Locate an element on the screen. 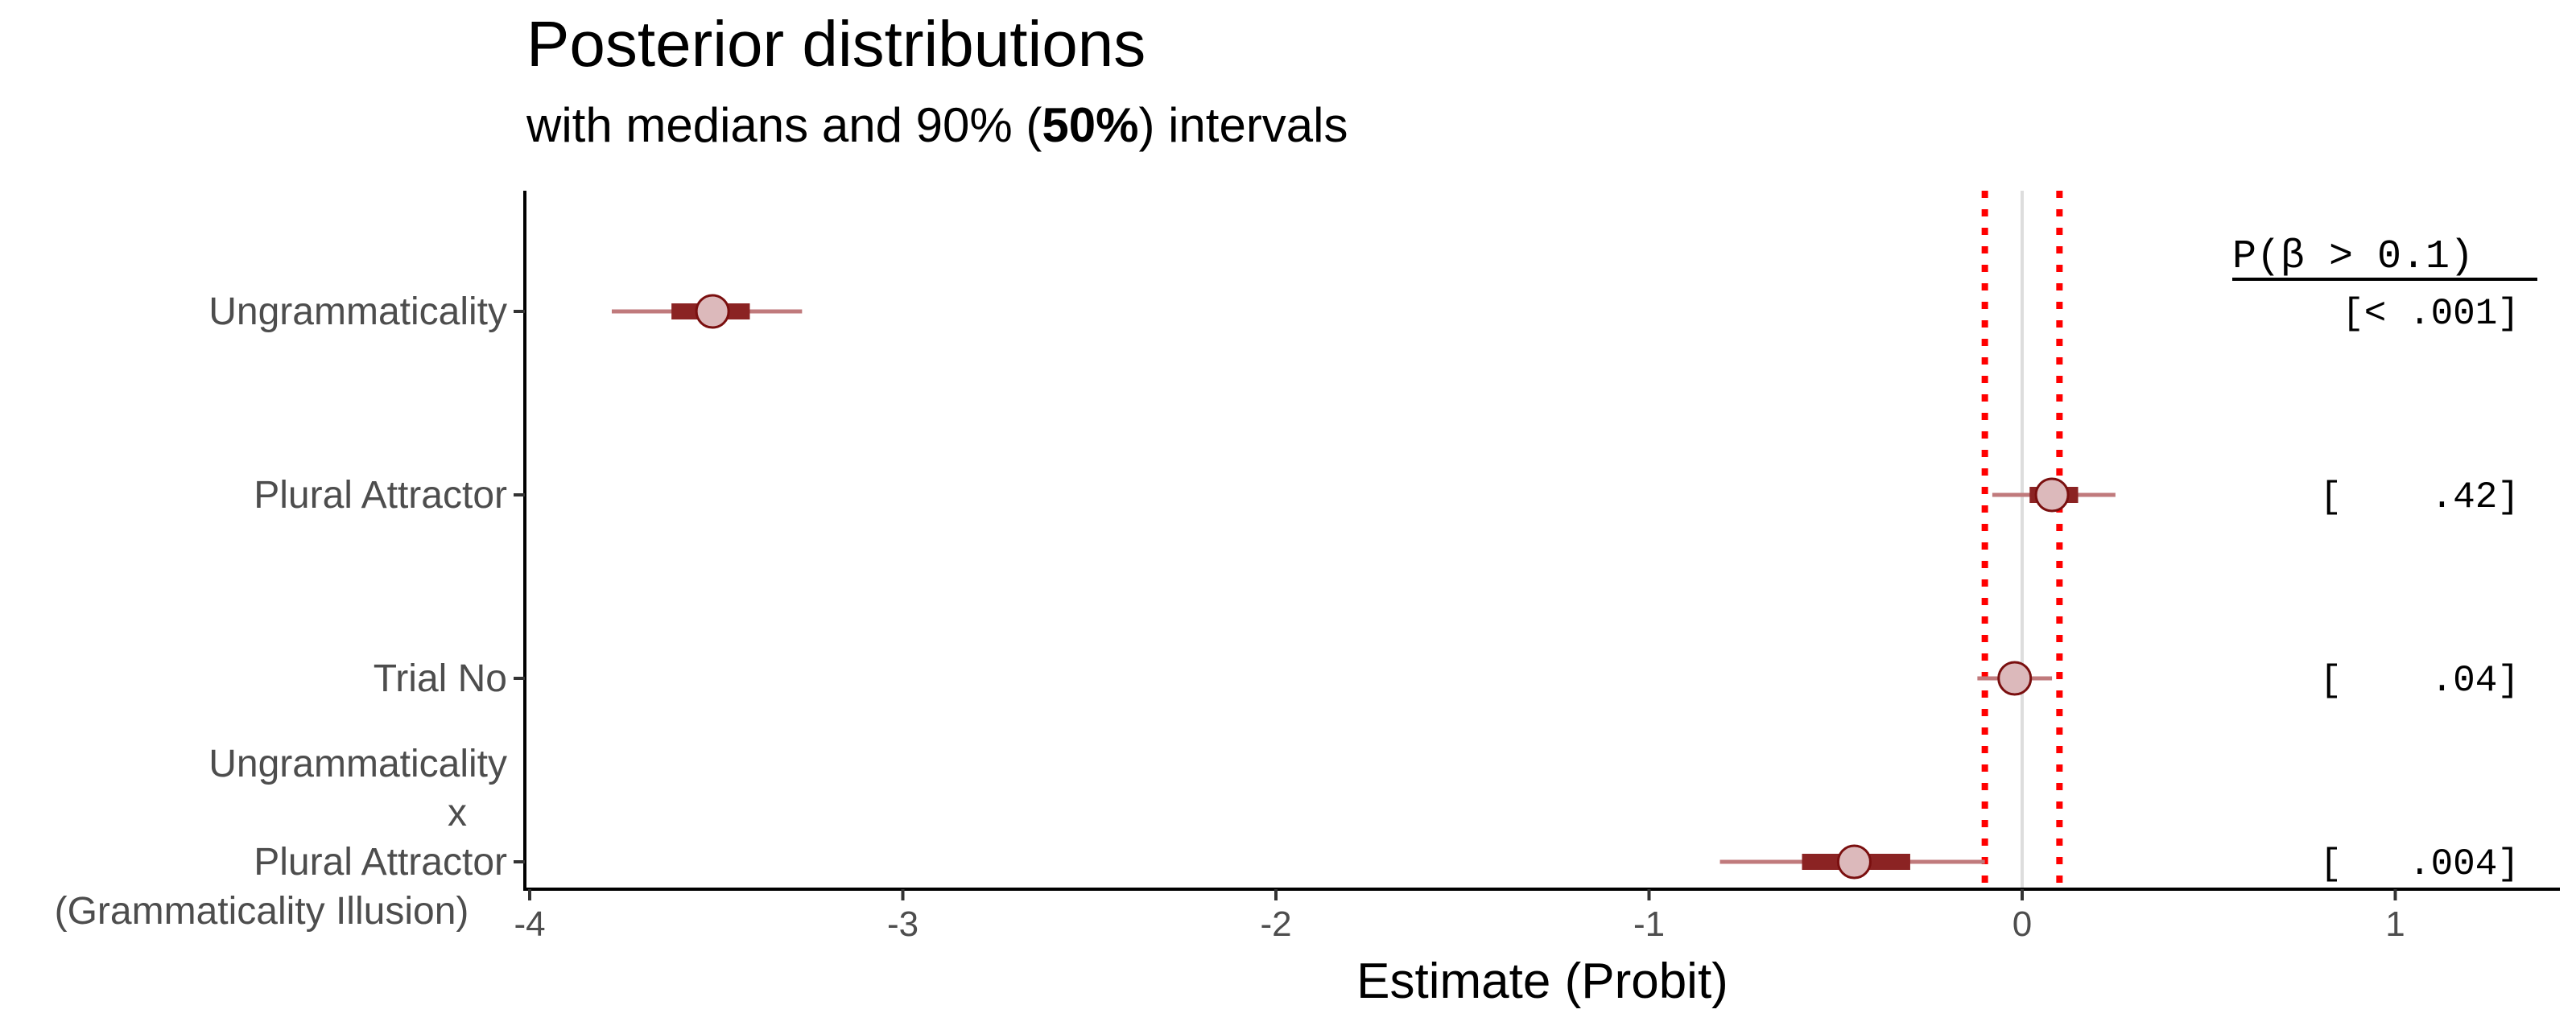 This screenshot has width=2576, height=1030. chart-subtitle: with medians and 90% (50%) intervals is located at coordinates (937, 125).